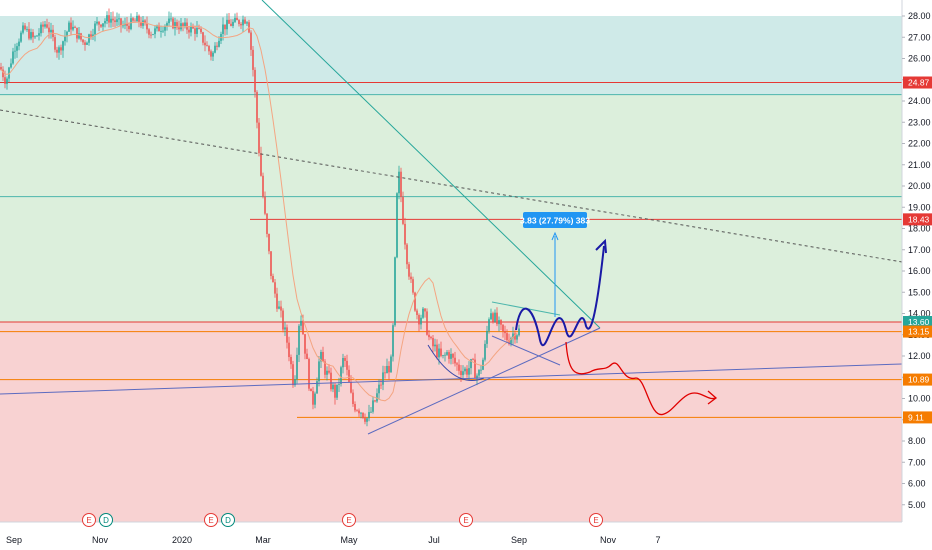  Describe the element at coordinates (919, 122) in the screenshot. I see `price-tick-label: 23.00` at that location.